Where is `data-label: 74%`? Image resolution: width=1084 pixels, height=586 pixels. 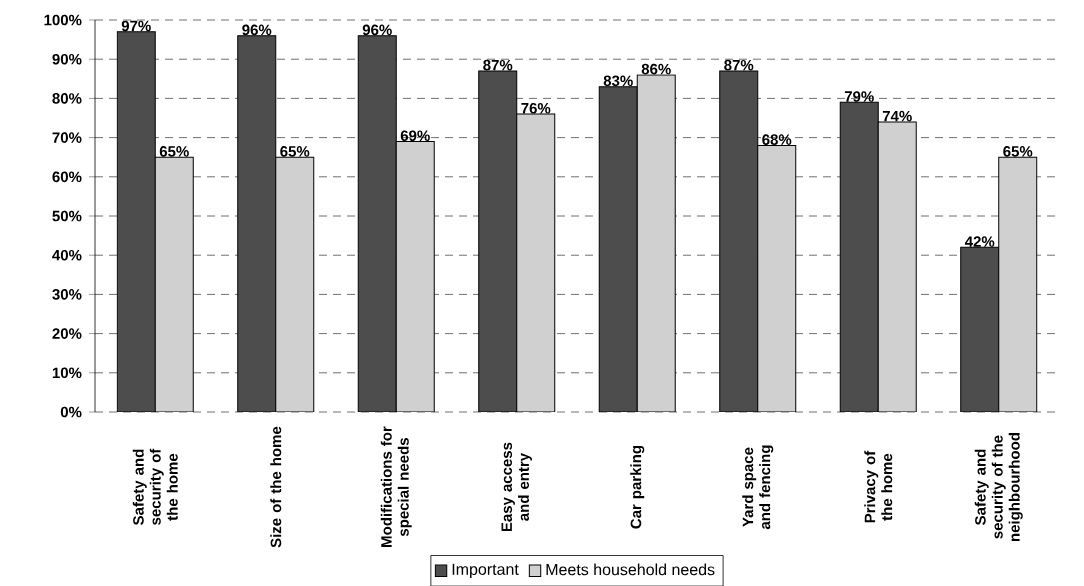 data-label: 74% is located at coordinates (897, 116).